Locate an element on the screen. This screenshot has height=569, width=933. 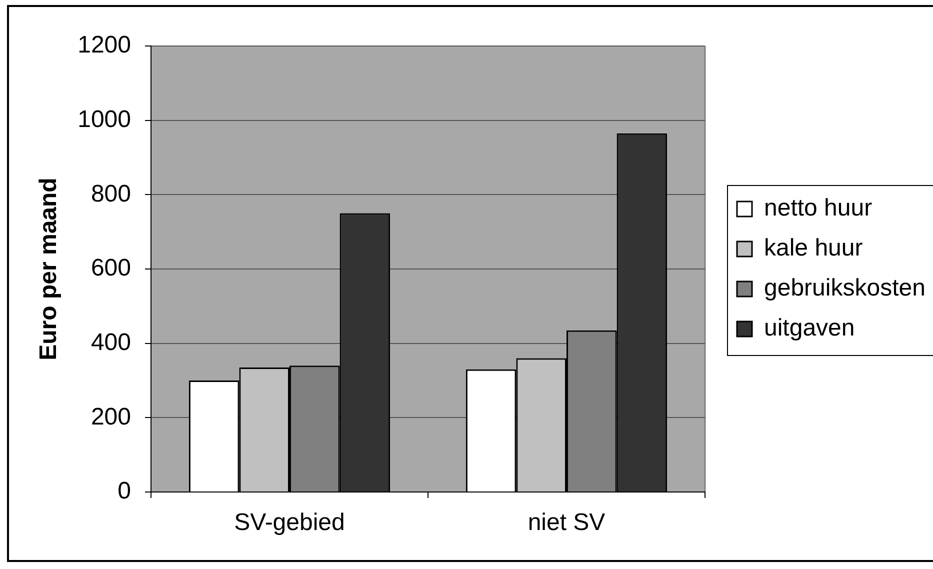
y-tick-label: 0 is located at coordinates (124, 491).